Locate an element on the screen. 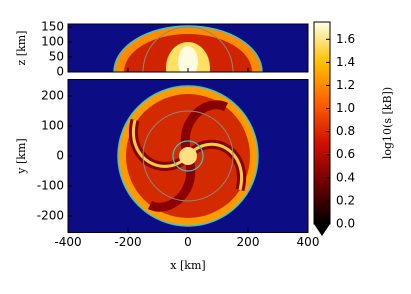  x-axis-label: x [km] is located at coordinates (187, 265).